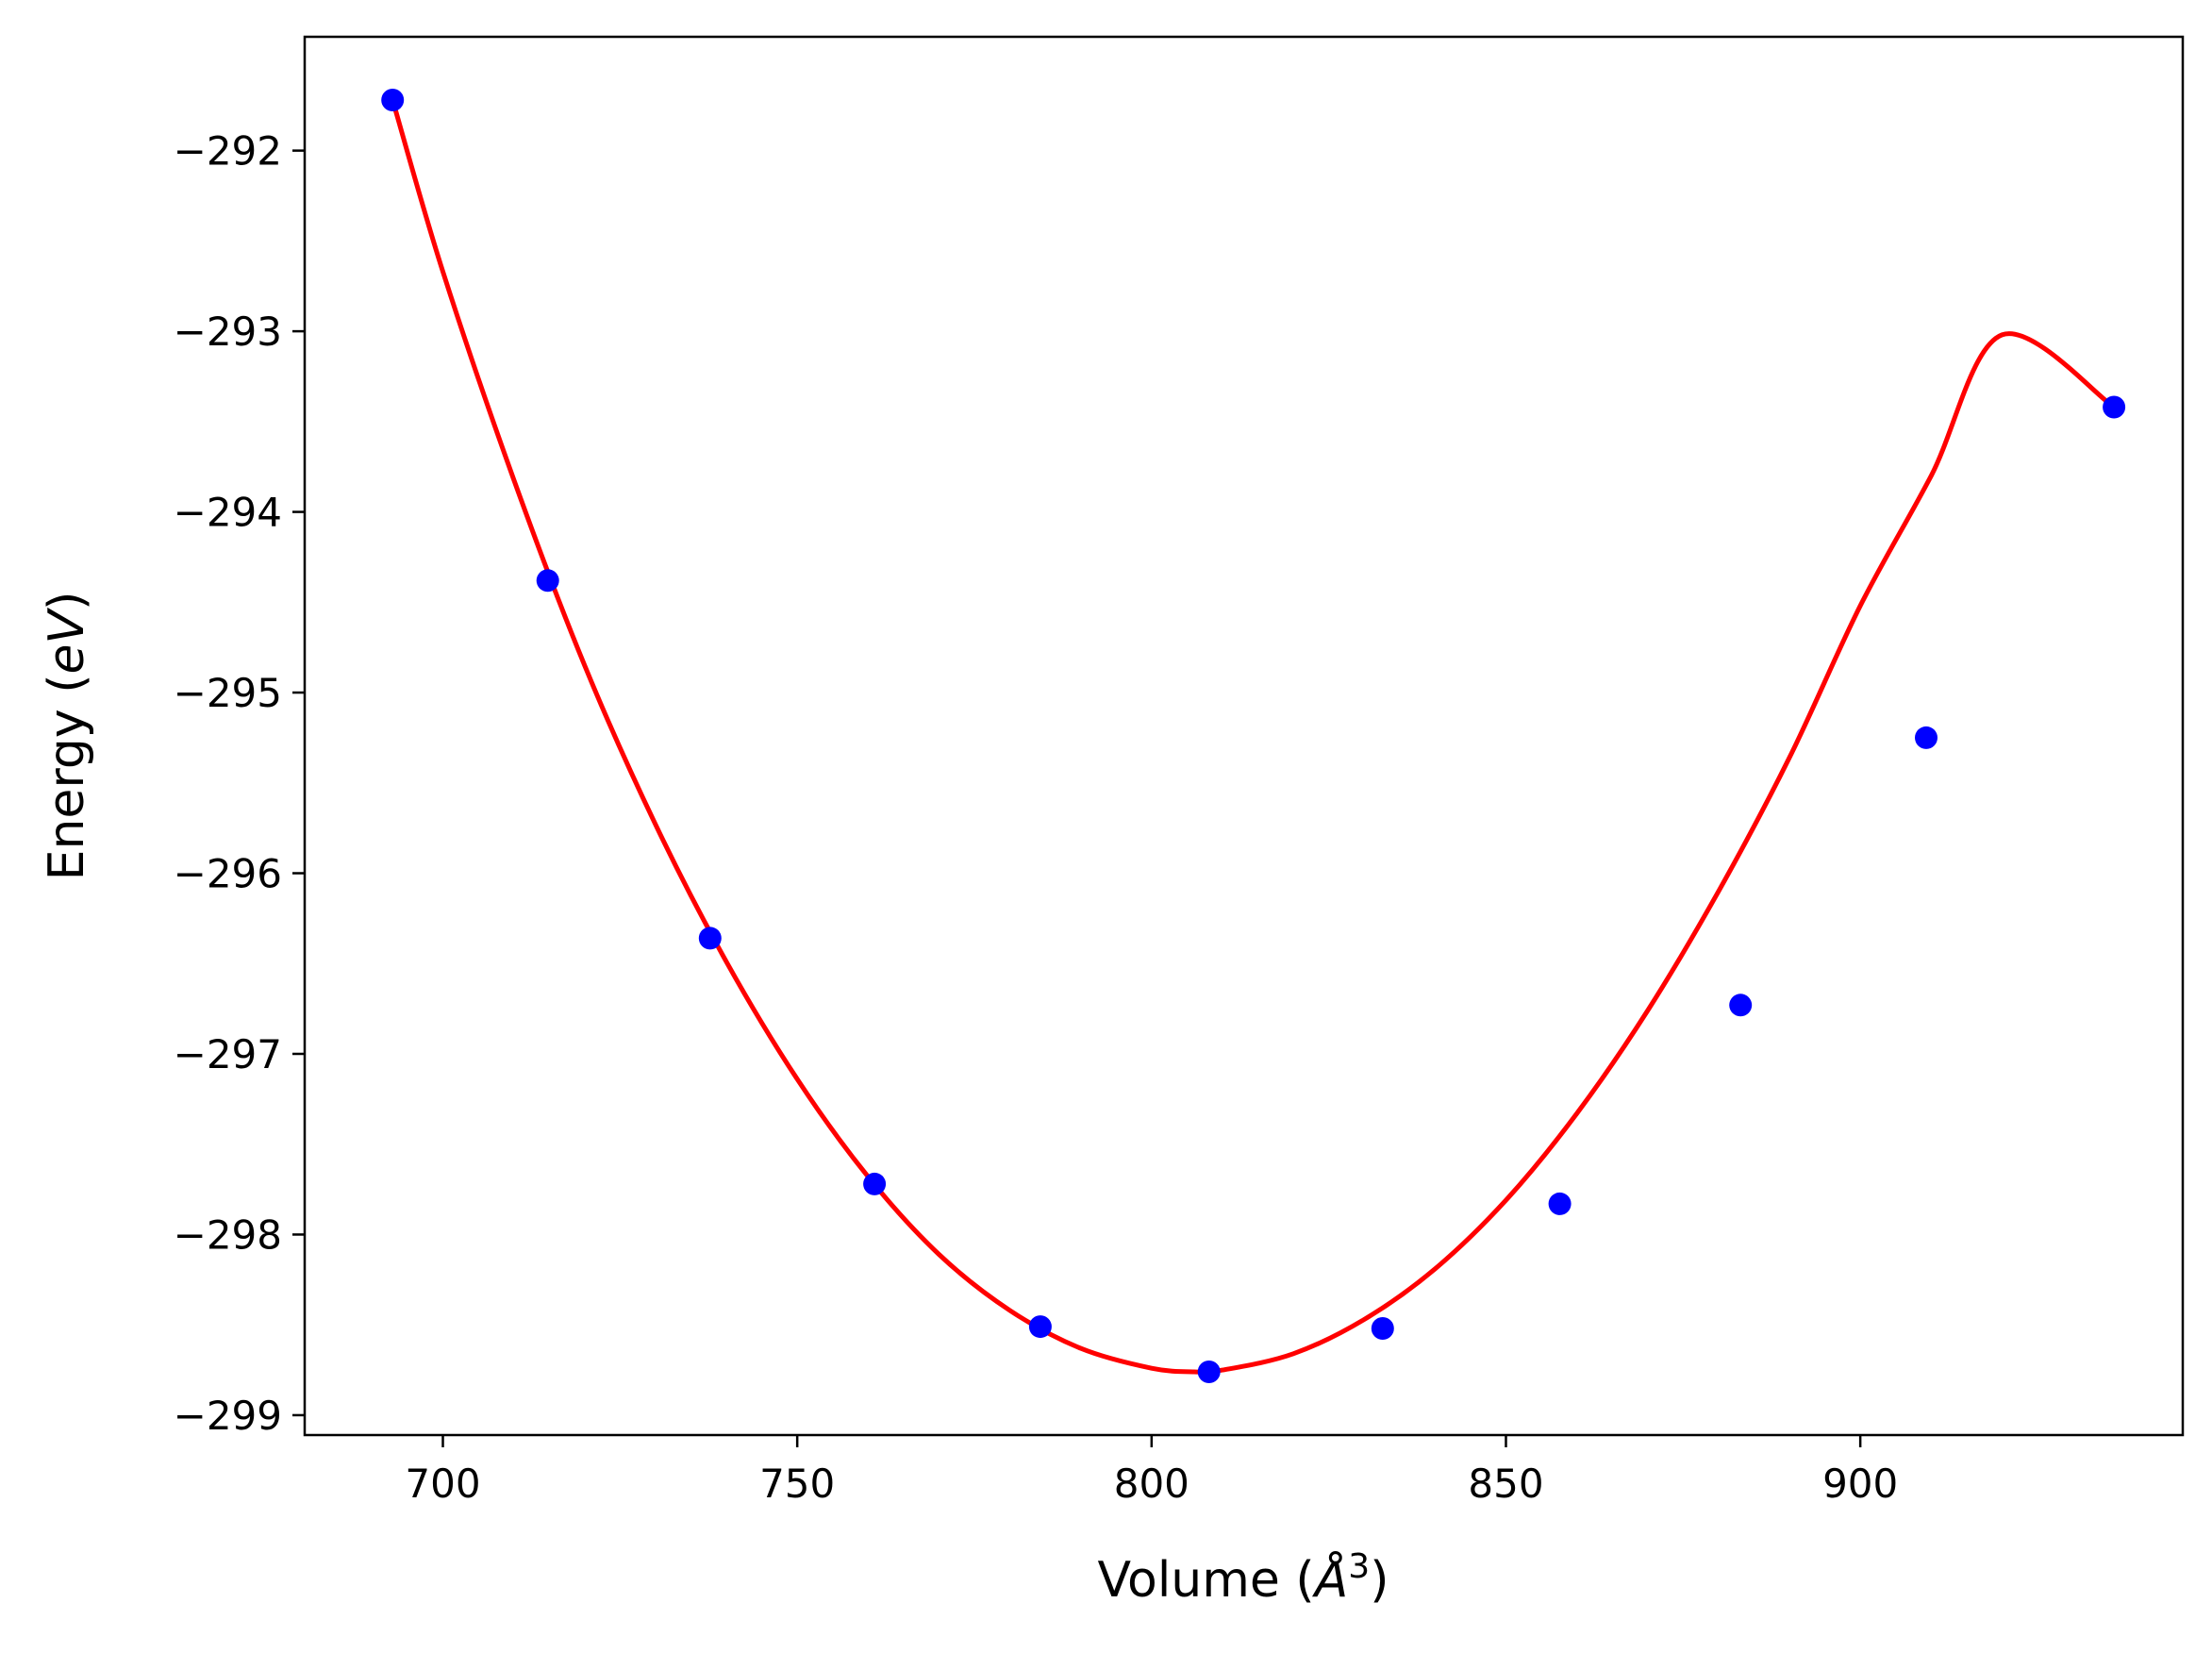 This screenshot has width=2212, height=1653. I want to click on x-axis-label: Volume (Å3), so click(1244, 1578).